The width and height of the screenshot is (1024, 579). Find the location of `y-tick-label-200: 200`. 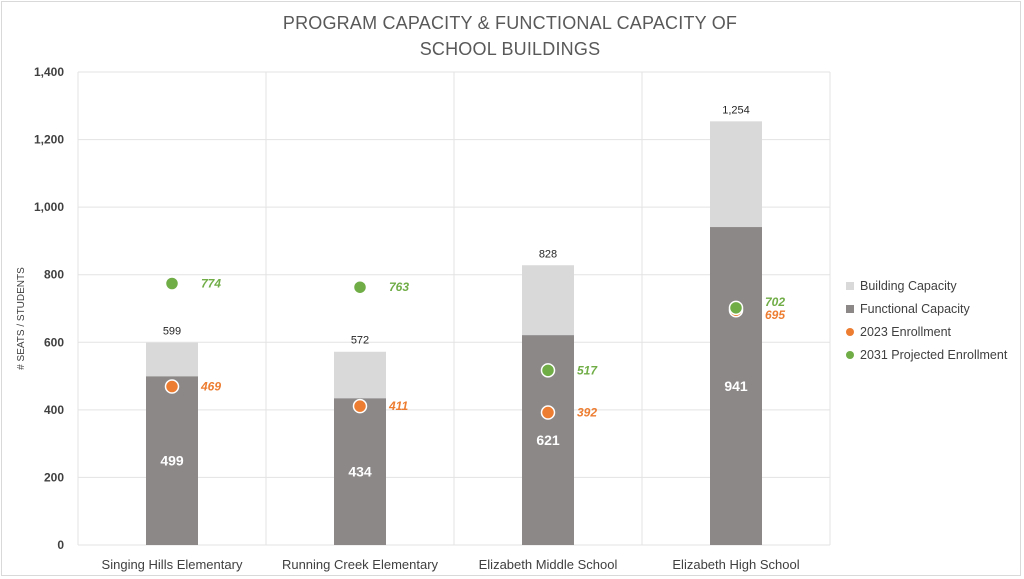

y-tick-label-200: 200 is located at coordinates (54, 477).